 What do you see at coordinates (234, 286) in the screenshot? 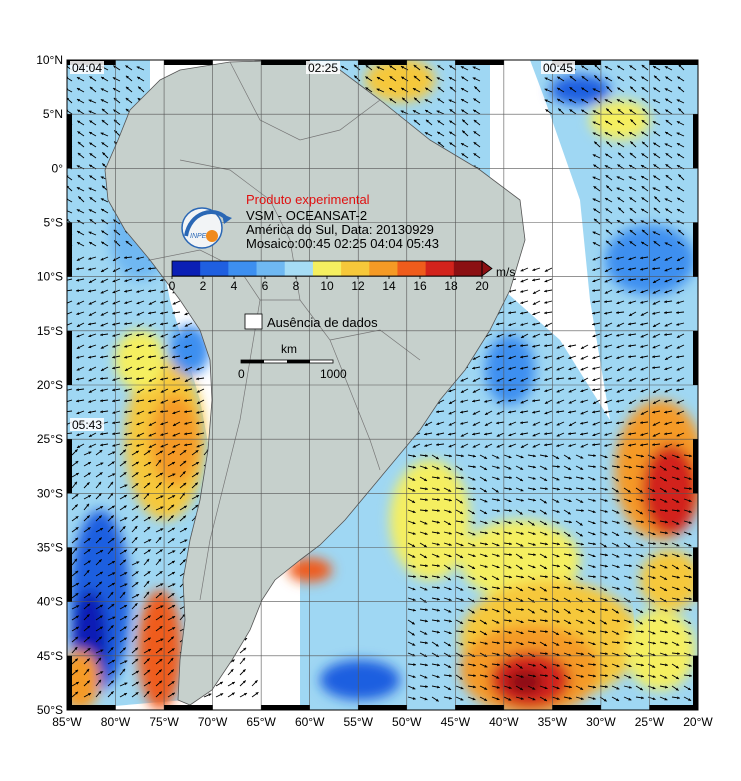
I see `colorbar-tick-label: 4` at bounding box center [234, 286].